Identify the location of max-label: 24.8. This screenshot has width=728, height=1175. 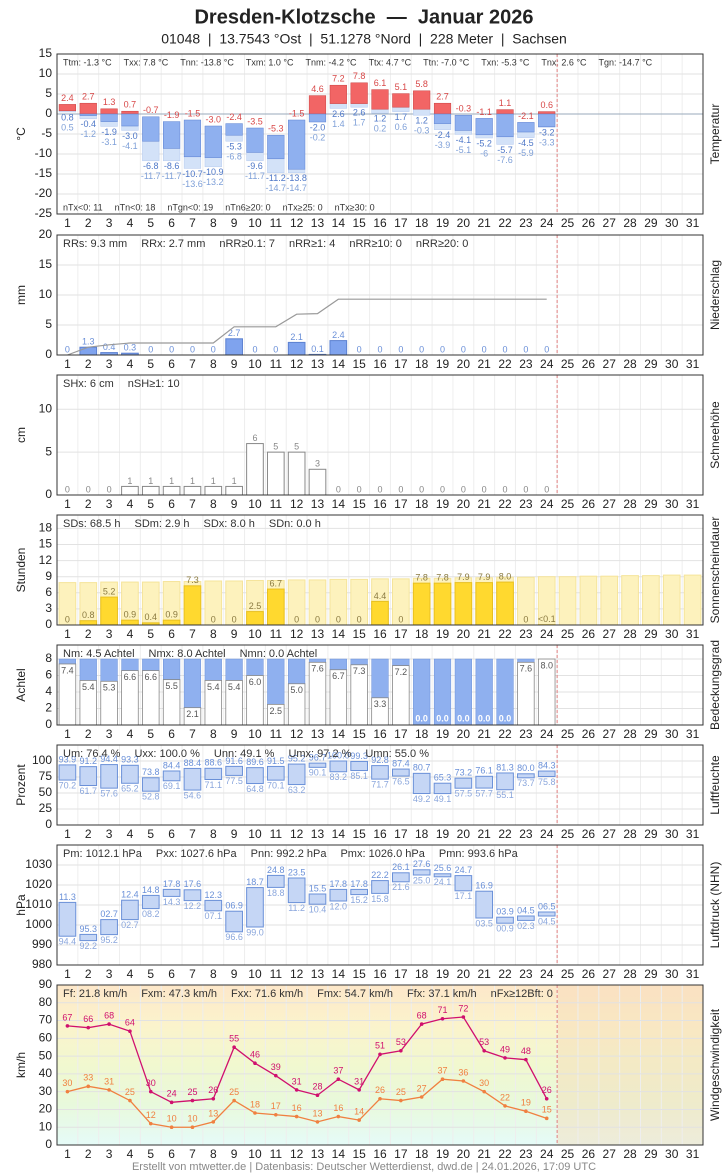
(276, 870).